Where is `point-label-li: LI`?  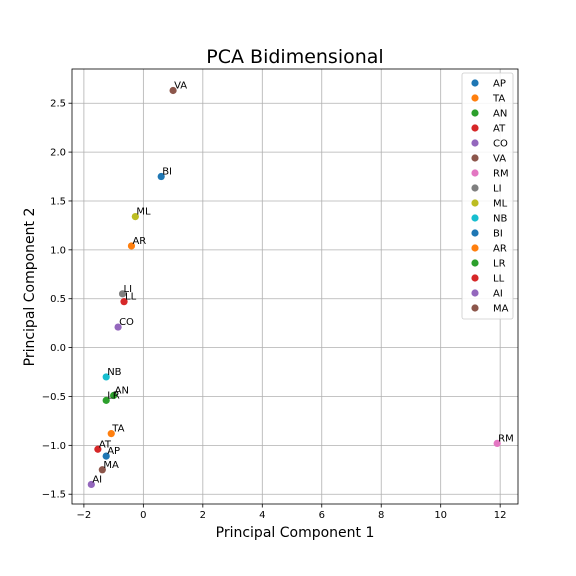 point-label-li: LI is located at coordinates (128, 289).